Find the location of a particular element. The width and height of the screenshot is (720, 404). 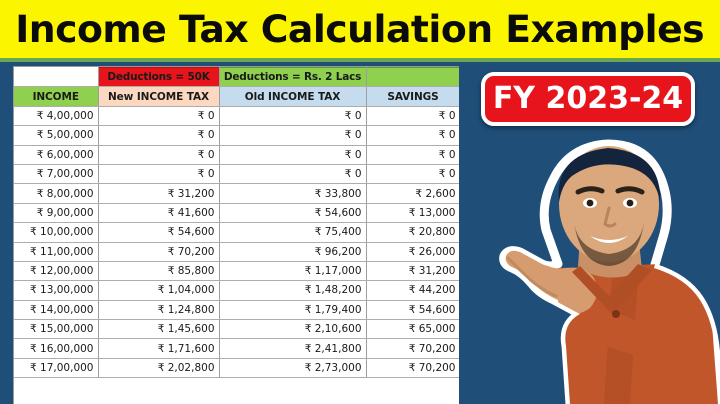

presenter-hand is located at coordinates (551, 283).